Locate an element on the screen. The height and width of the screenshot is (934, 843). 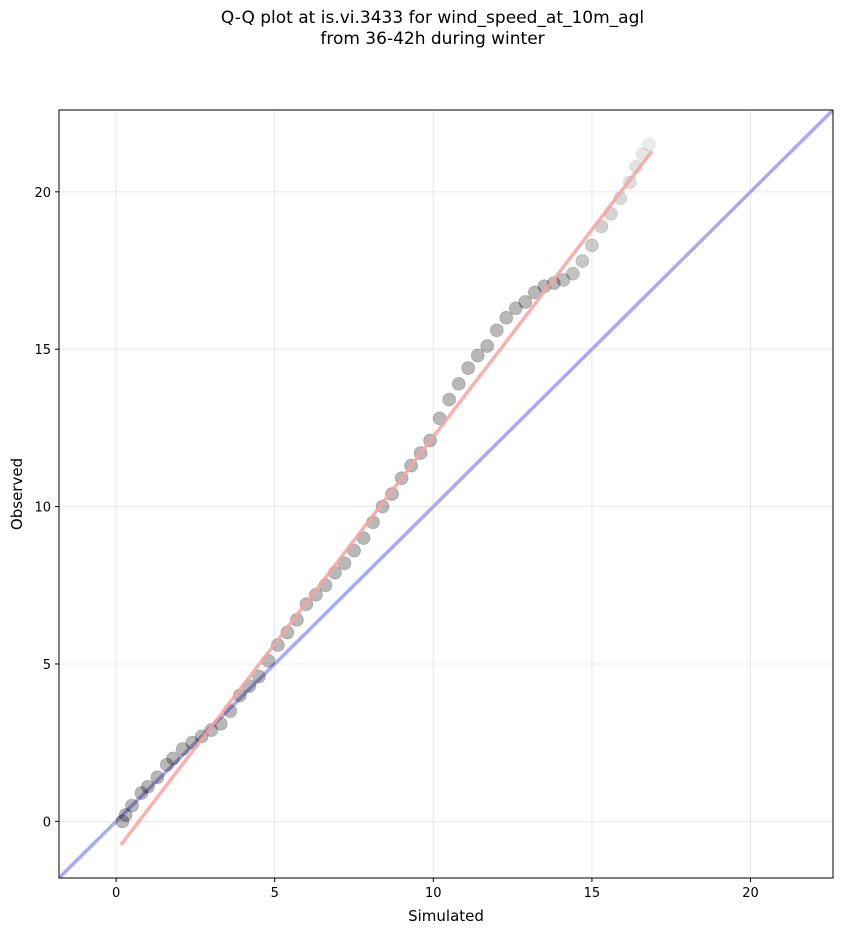
y-tick-label: 5 is located at coordinates (47, 665).